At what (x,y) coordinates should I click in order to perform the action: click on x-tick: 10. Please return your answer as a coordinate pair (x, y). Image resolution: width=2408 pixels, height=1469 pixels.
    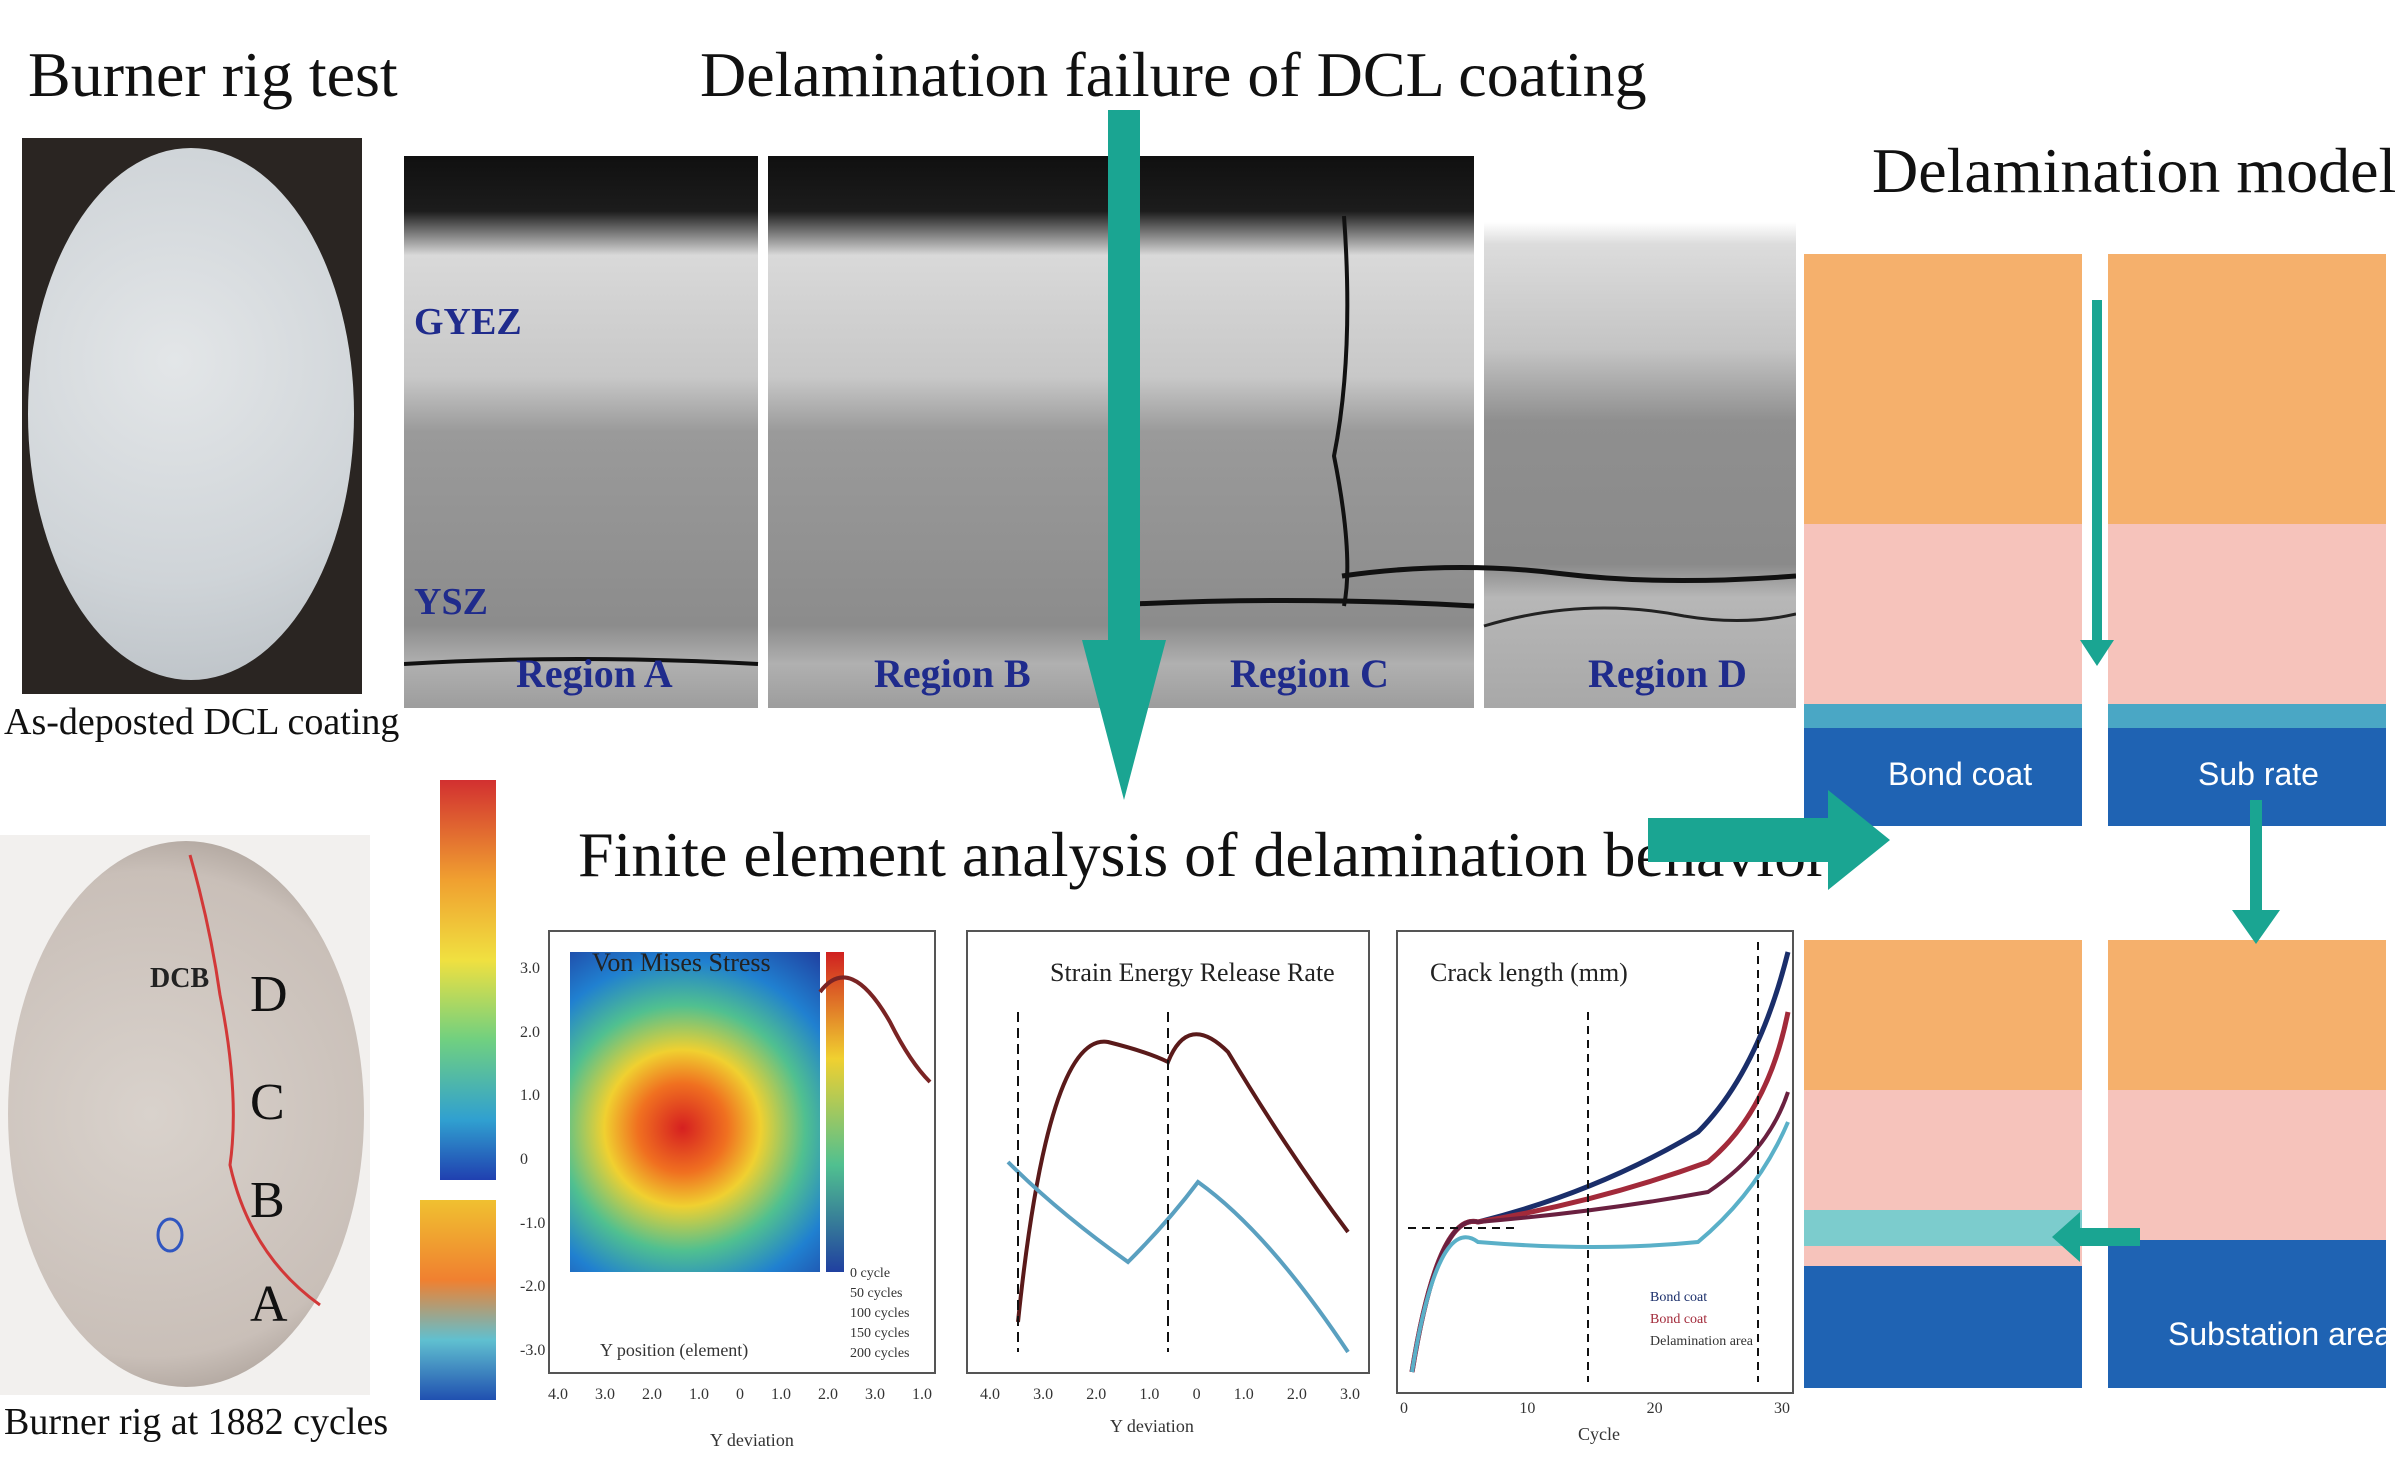
    Looking at the image, I should click on (1527, 1408).